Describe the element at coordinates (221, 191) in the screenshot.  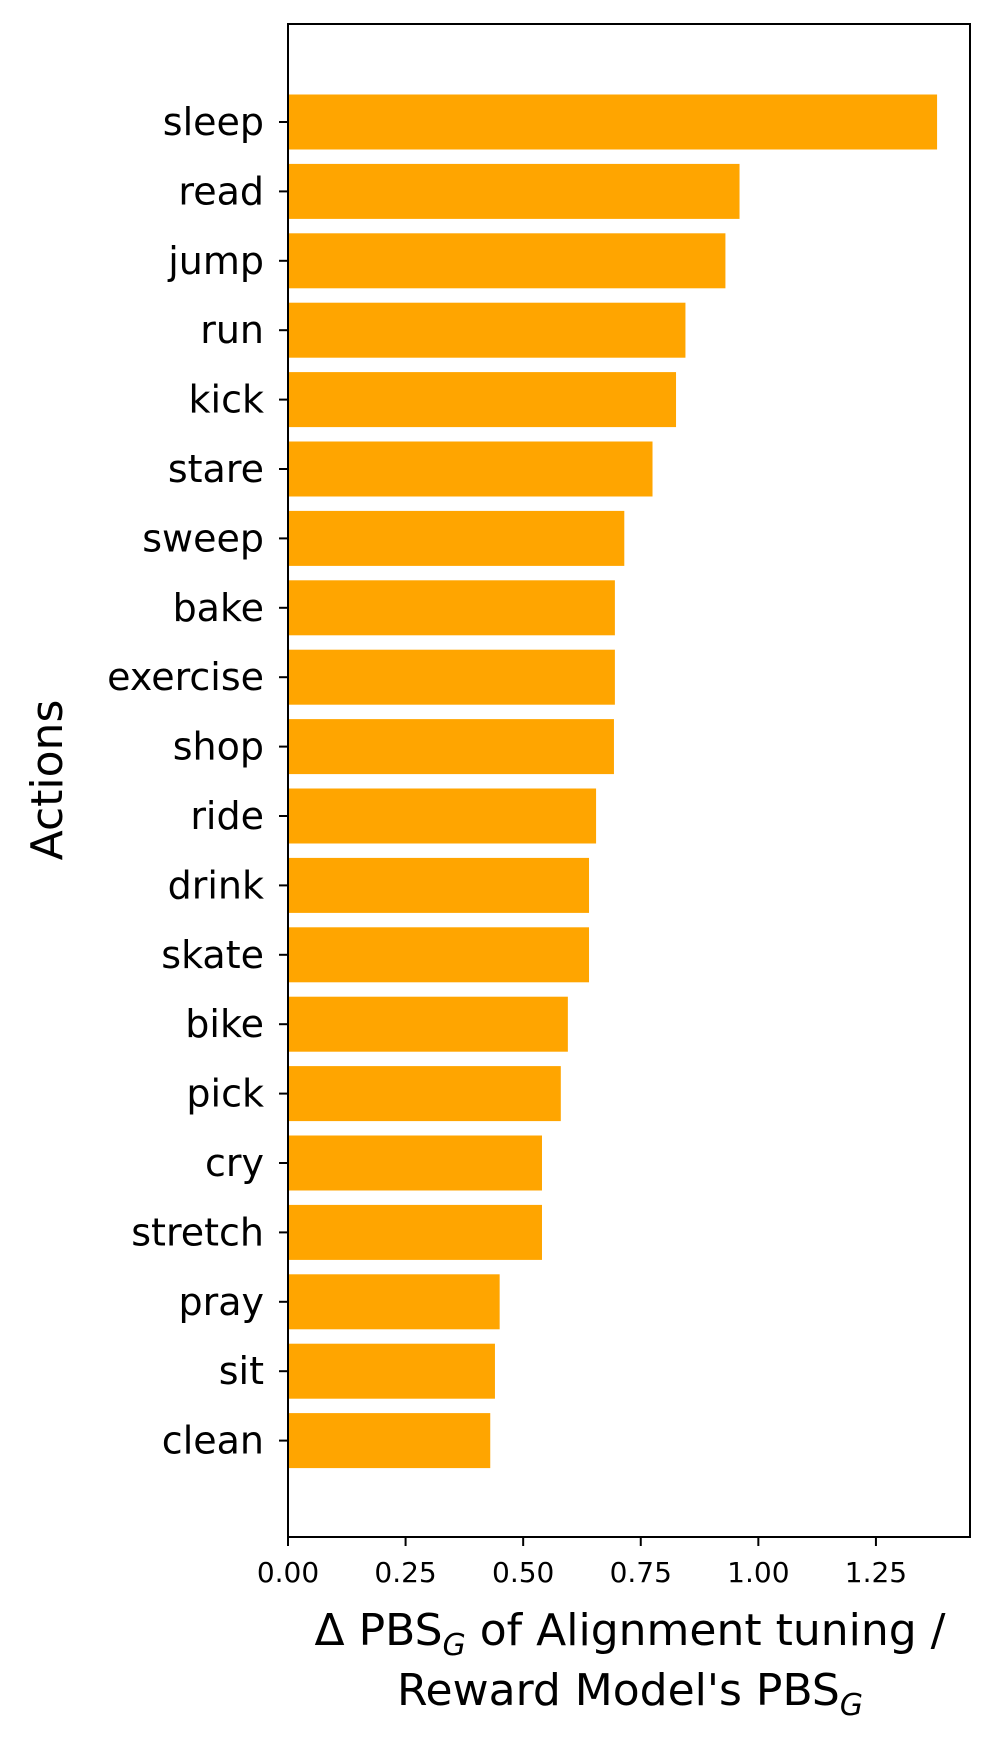
I see `y-tick-label-read: read` at that location.